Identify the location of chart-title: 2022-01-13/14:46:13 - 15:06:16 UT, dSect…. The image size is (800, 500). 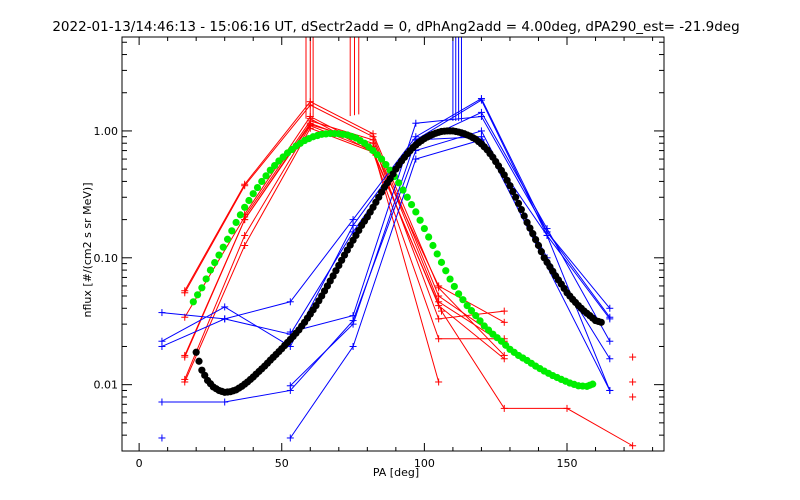
(395, 27).